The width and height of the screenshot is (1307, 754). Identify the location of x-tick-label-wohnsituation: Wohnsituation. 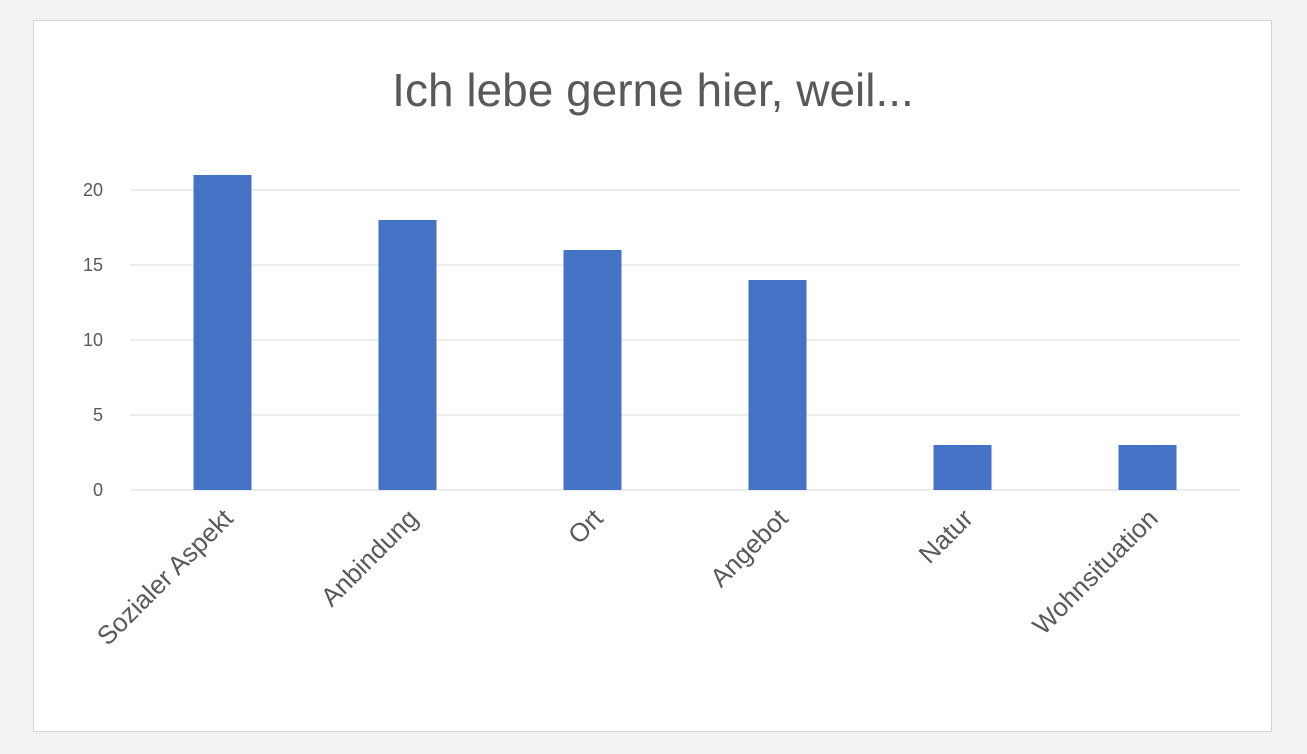
(1094, 571).